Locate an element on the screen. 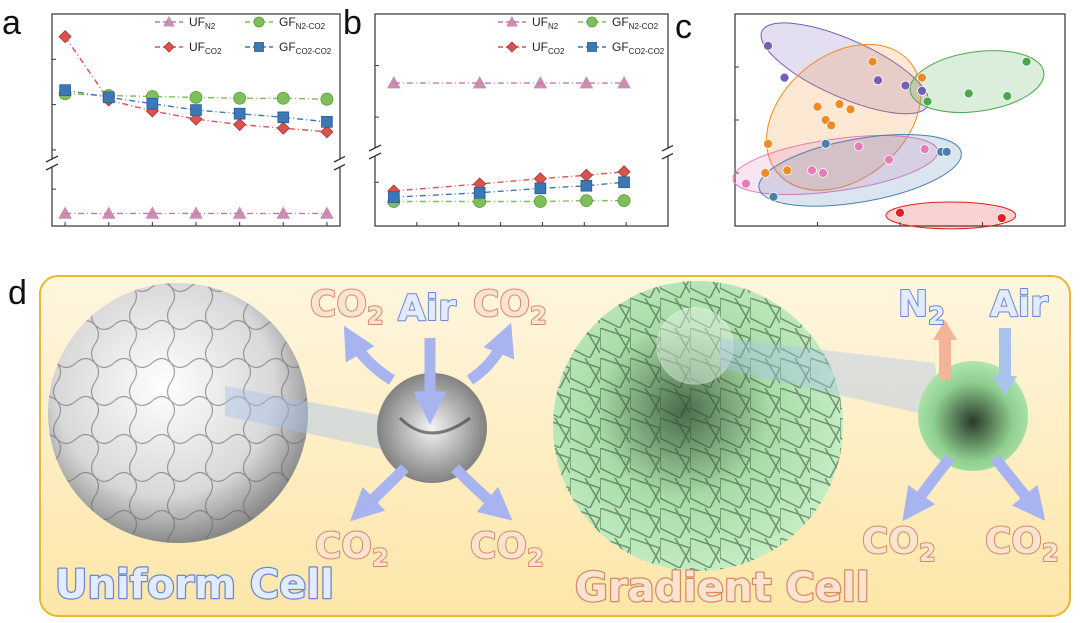 This screenshot has width=1080, height=623. arrow-co2-out-lower-right is located at coordinates (482, 492).